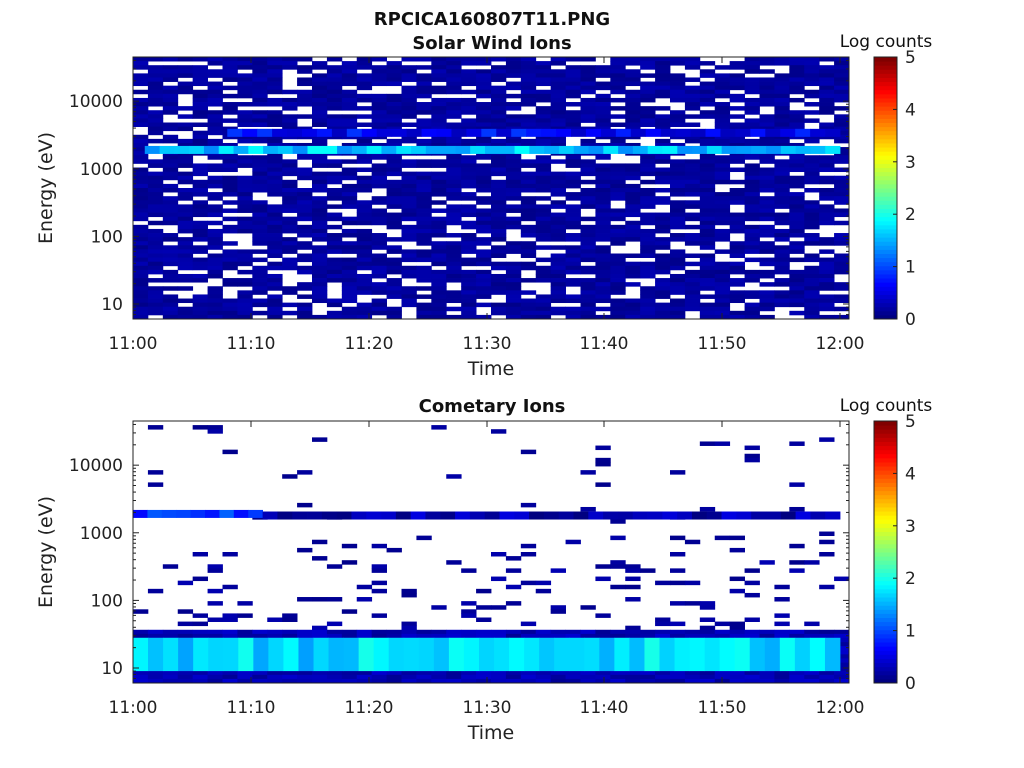 Image resolution: width=1024 pixels, height=768 pixels. I want to click on x-tick-label: 11:10, so click(251, 344).